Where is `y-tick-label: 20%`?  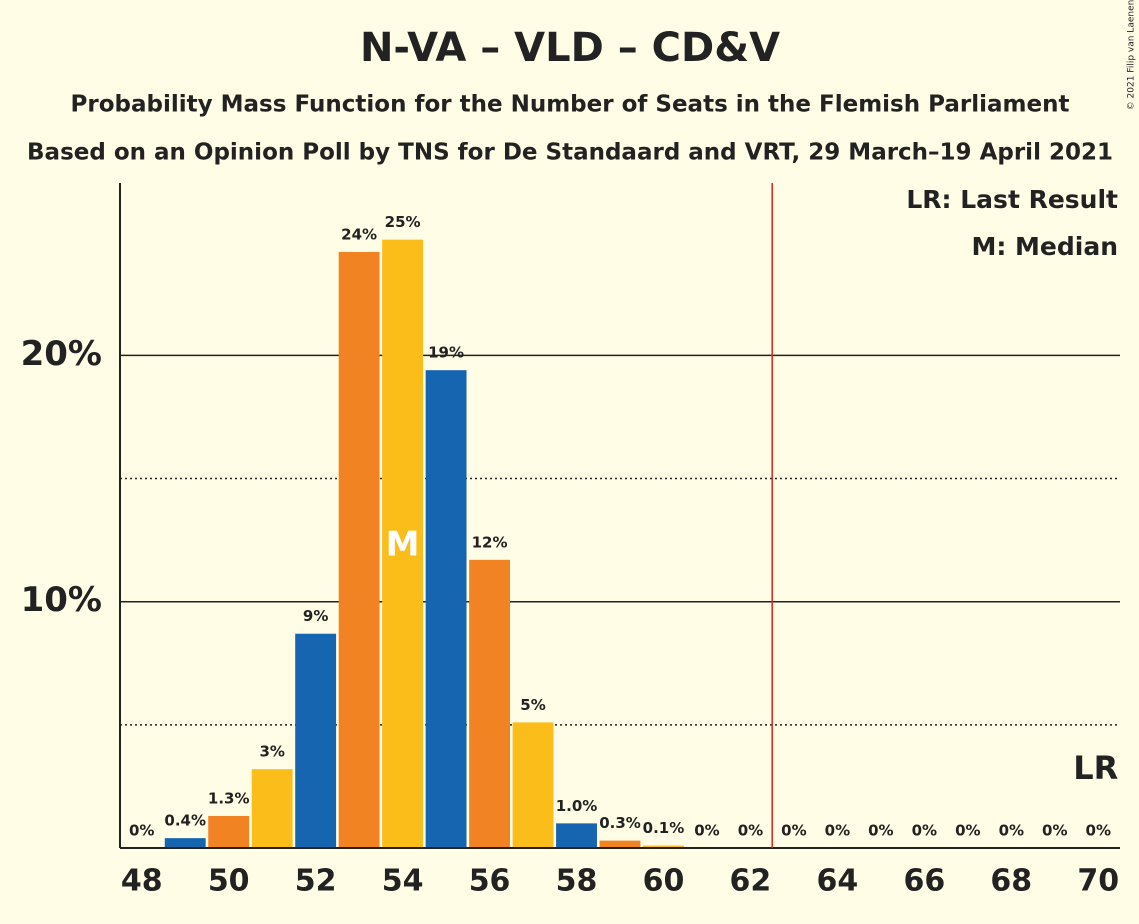 y-tick-label: 20% is located at coordinates (61, 354).